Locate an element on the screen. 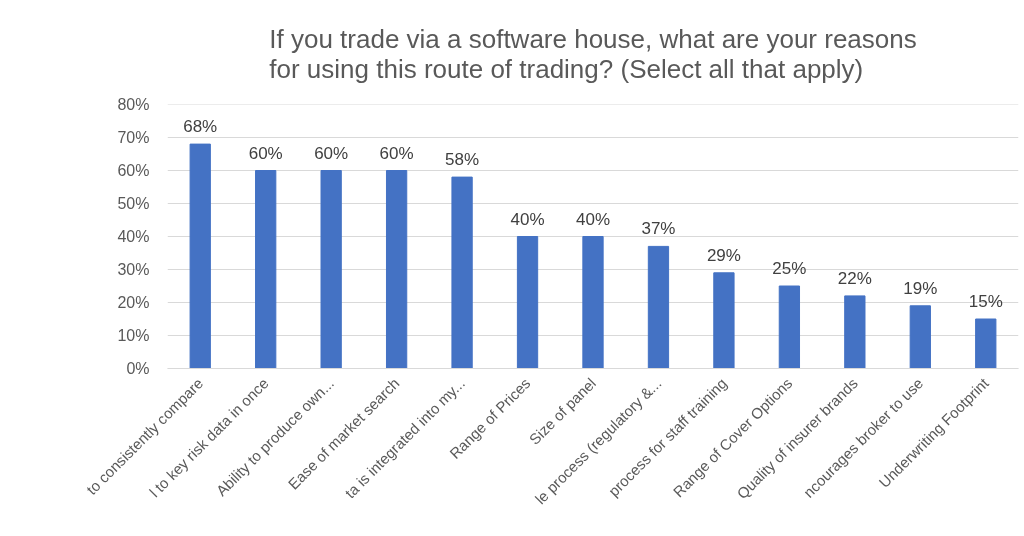 This screenshot has height=536, width=1024. data-label: 25% is located at coordinates (789, 268).